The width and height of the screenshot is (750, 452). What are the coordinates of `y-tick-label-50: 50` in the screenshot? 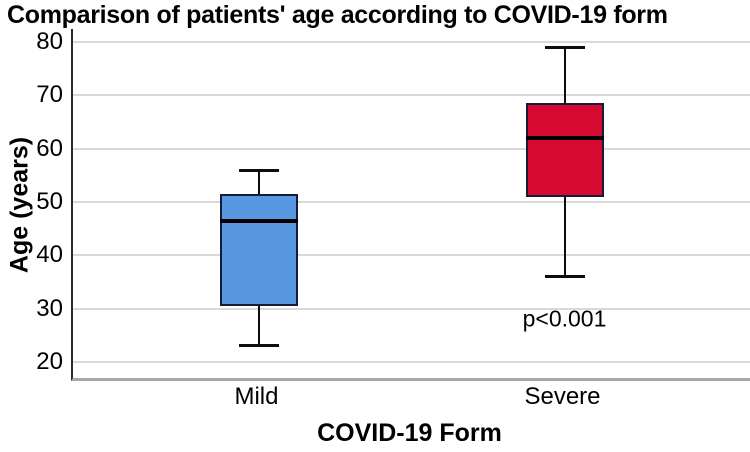 It's located at (49, 201).